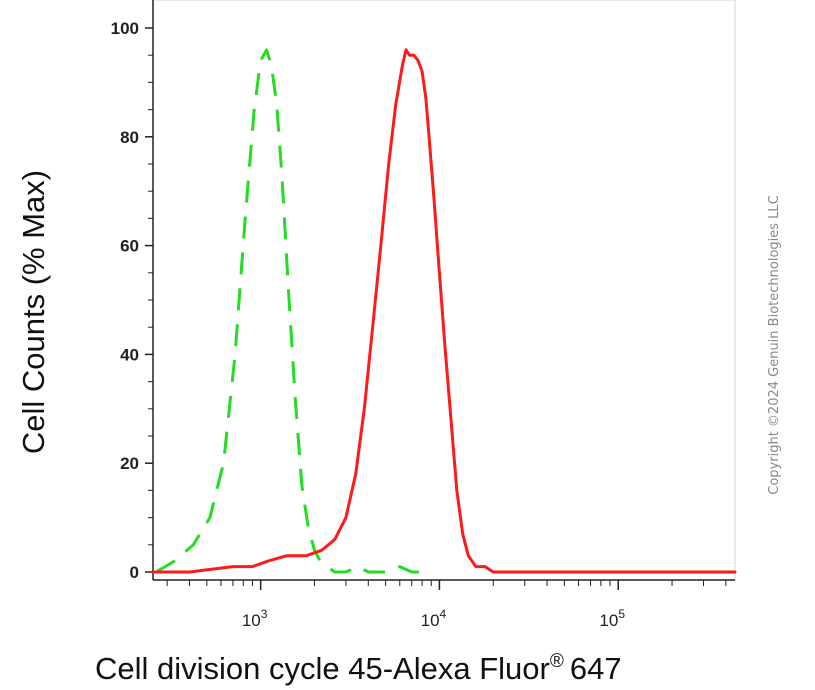  Describe the element at coordinates (33, 312) in the screenshot. I see `y-axis-title: Cell Counts (% Max)` at that location.